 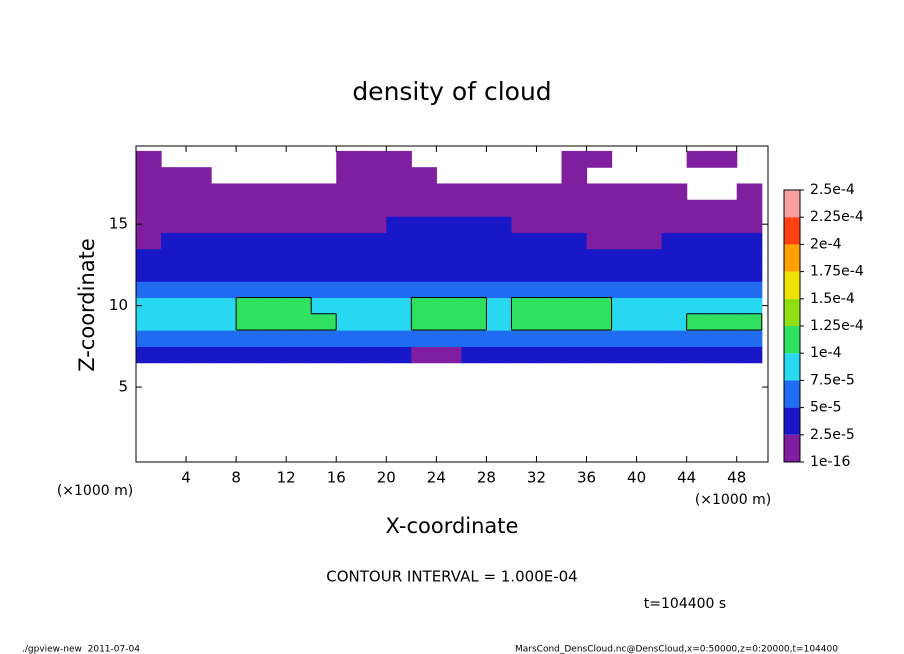 I want to click on x-tick-label: 4, so click(x=186, y=478).